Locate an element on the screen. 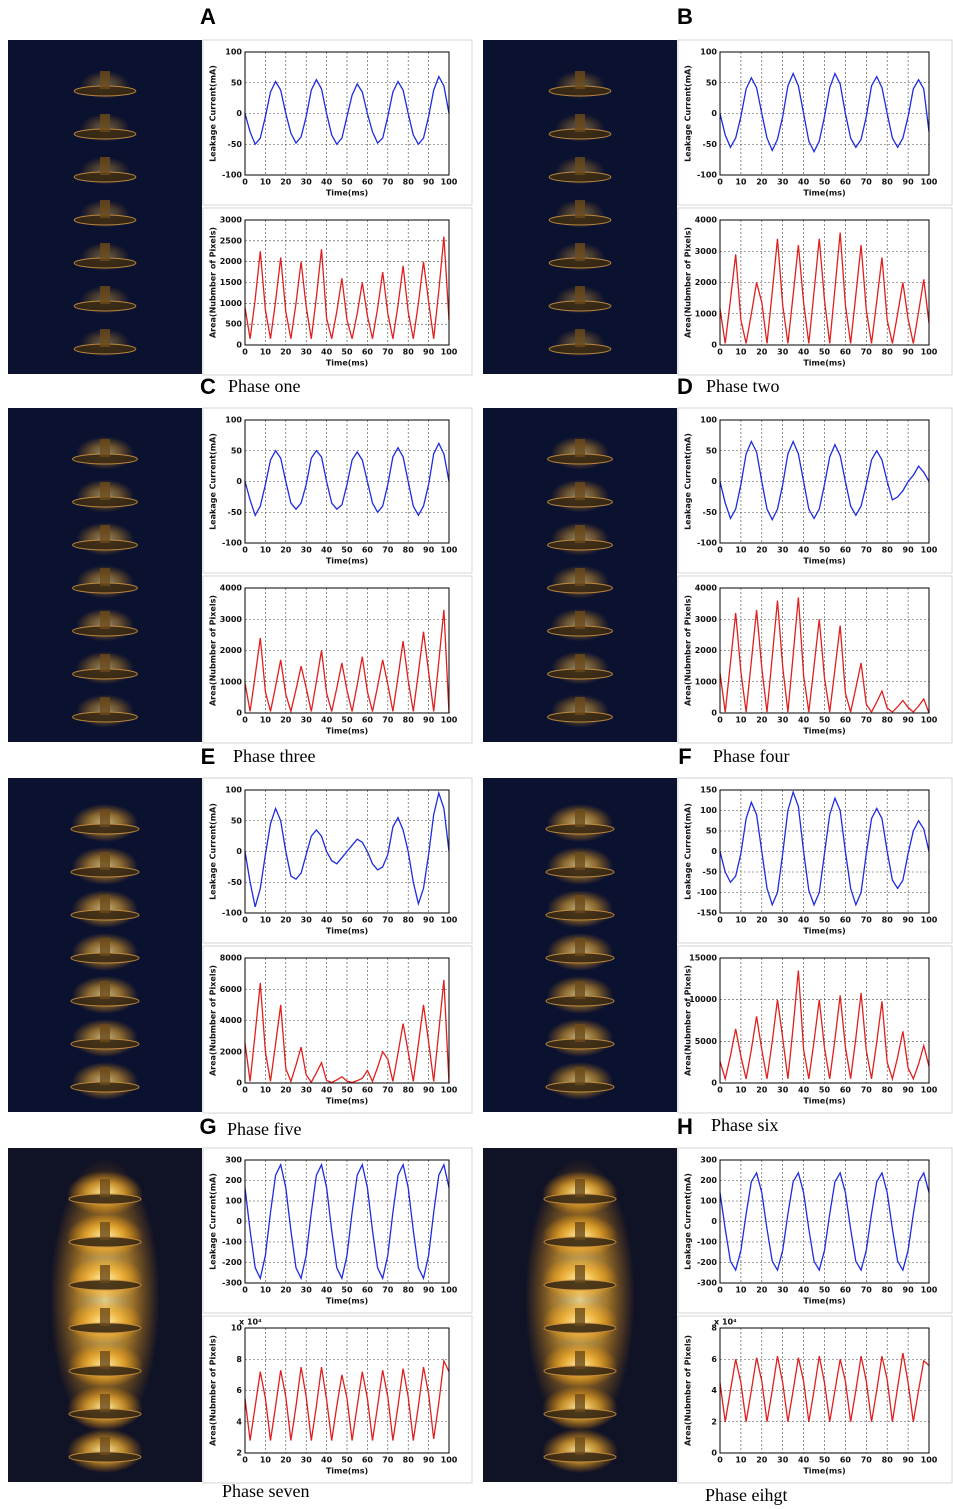  y-tick-label: 4 is located at coordinates (239, 1421).